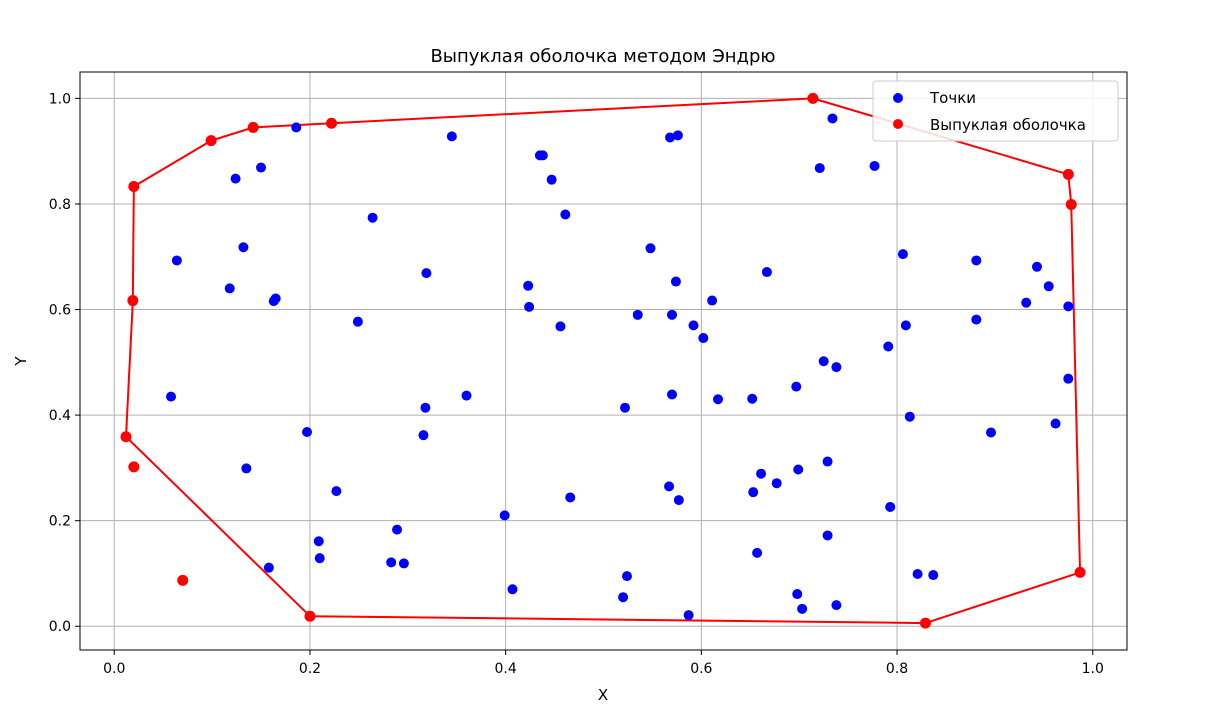 The image size is (1217, 715). What do you see at coordinates (1008, 125) in the screenshot?
I see `legend-label-hull: Выпуклая оболочка` at bounding box center [1008, 125].